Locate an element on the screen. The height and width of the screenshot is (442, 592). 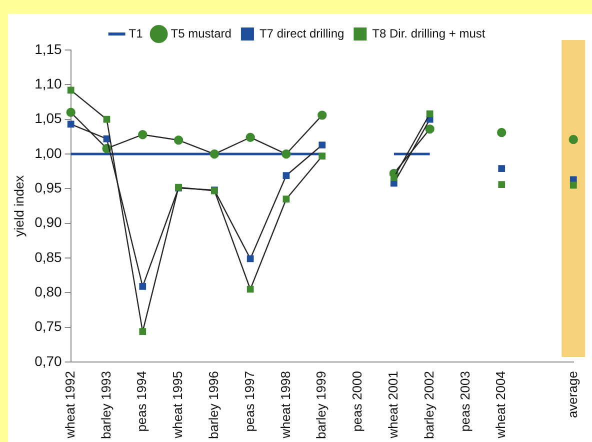
legend-label: T7 direct drilling is located at coordinates (301, 33).